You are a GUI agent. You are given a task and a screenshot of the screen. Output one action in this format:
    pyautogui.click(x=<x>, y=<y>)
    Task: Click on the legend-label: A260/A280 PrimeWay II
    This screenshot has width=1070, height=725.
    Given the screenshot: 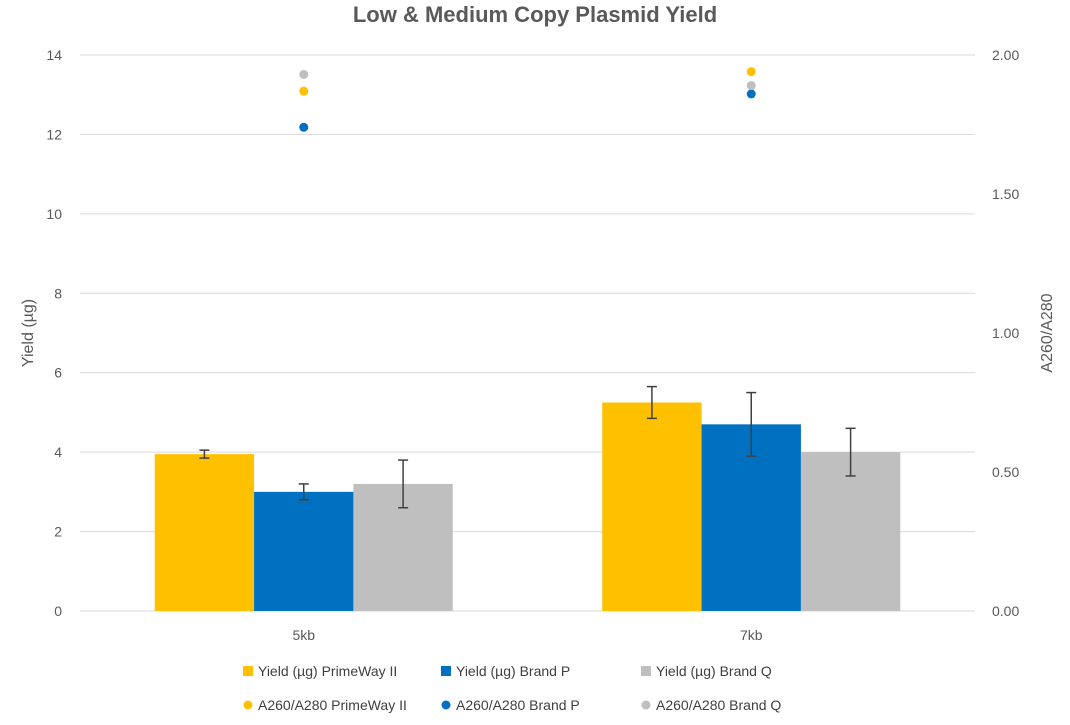 What is the action you would take?
    pyautogui.click(x=332, y=705)
    